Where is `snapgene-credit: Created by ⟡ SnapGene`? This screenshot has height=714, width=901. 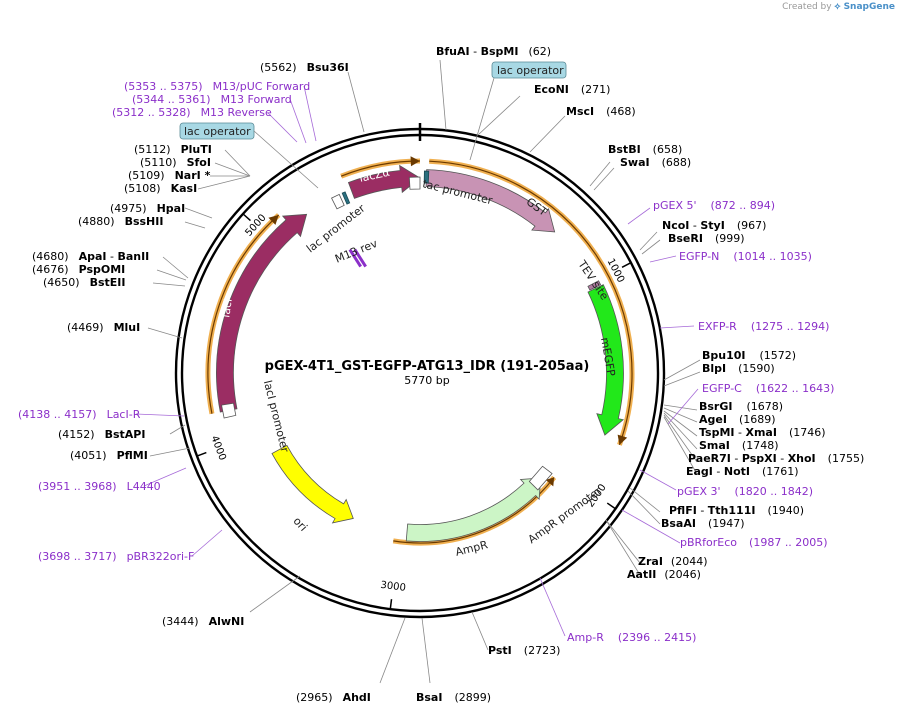
snapgene-credit: Created by ⟡ SnapGene is located at coordinates (838, 7).